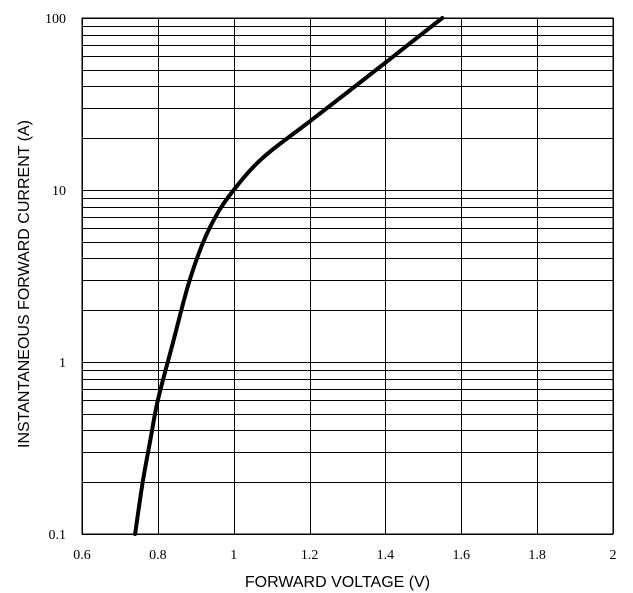 This screenshot has height=593, width=633. I want to click on x-tick-label: 1.4, so click(386, 555).